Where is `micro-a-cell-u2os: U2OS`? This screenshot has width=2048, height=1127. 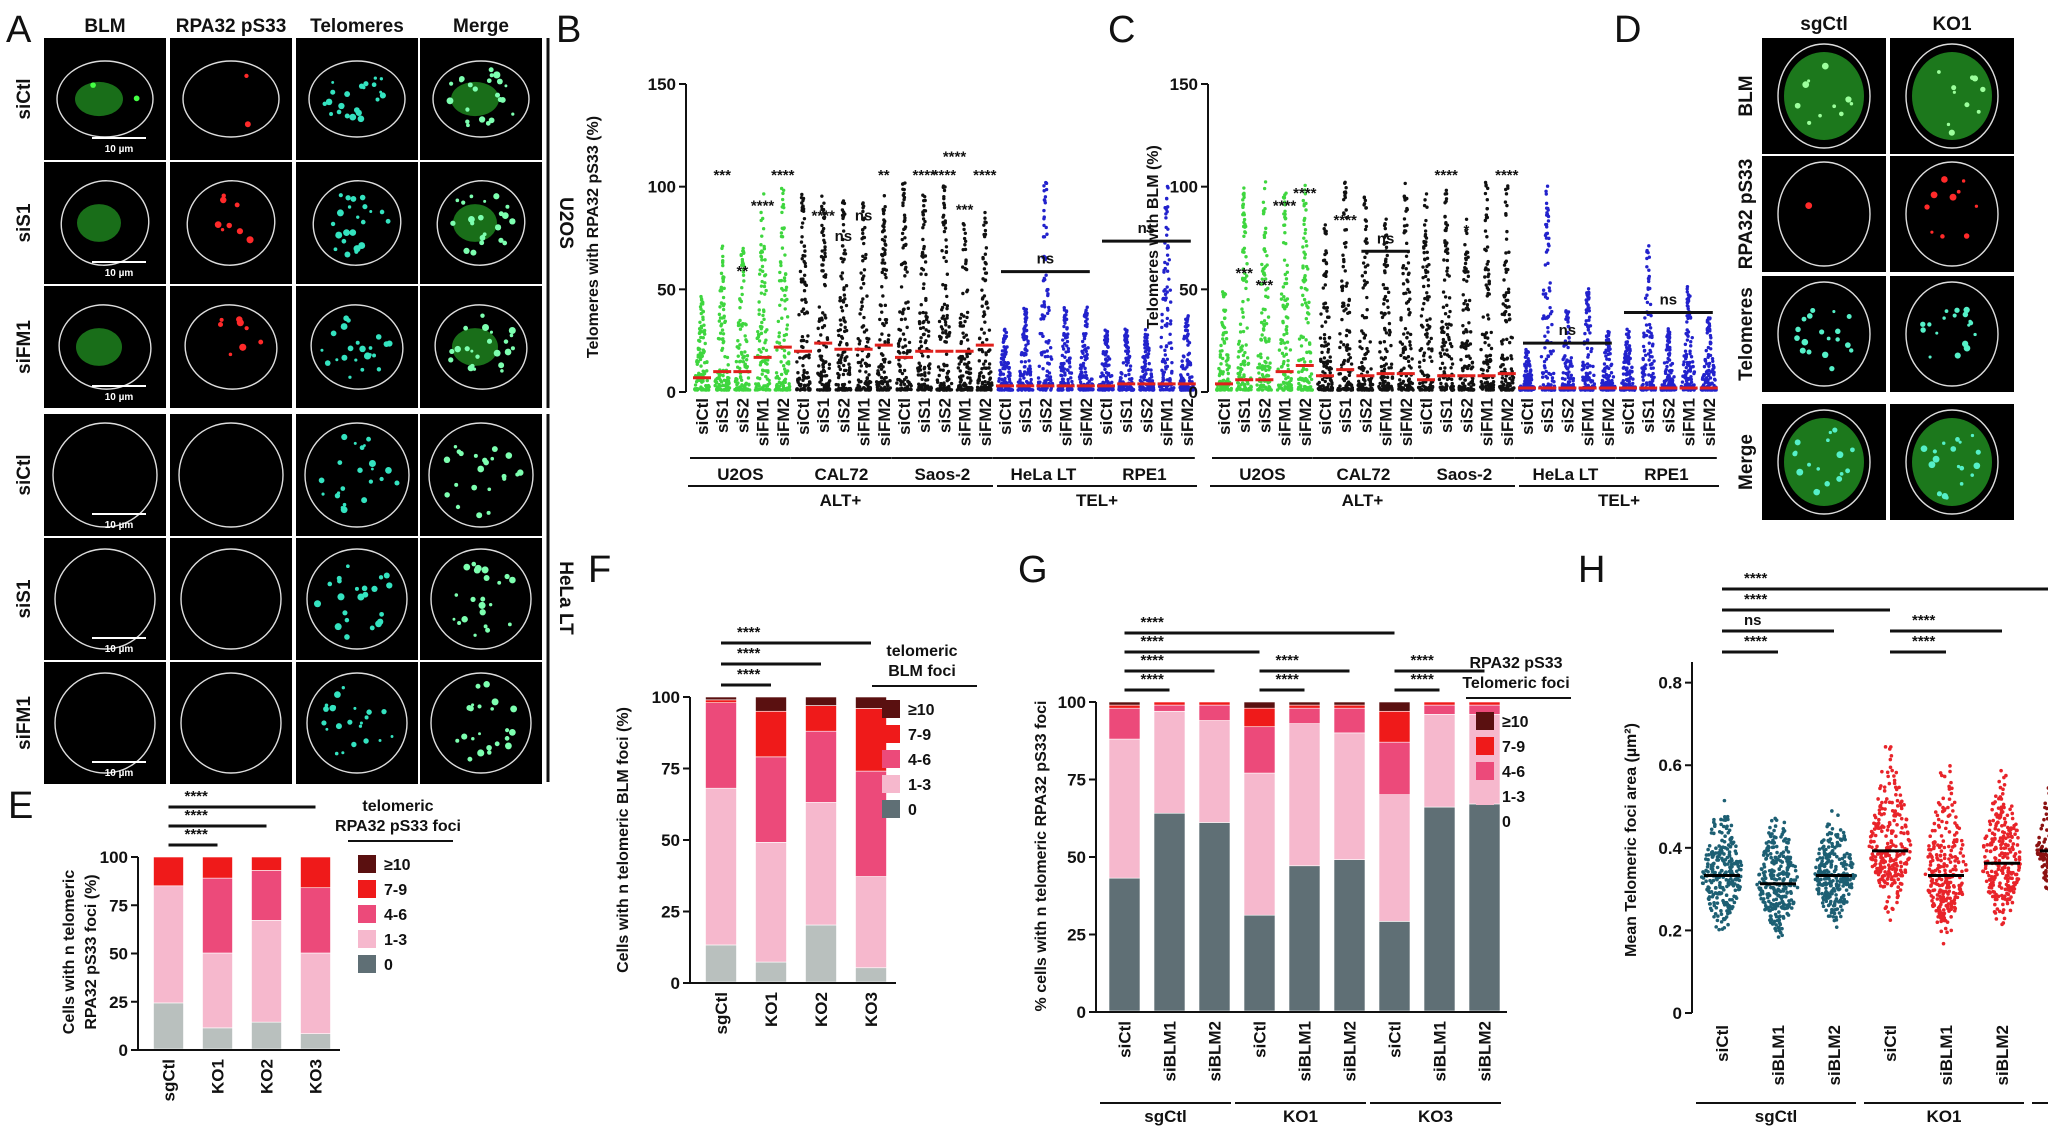 micro-a-cell-u2os: U2OS is located at coordinates (565, 223).